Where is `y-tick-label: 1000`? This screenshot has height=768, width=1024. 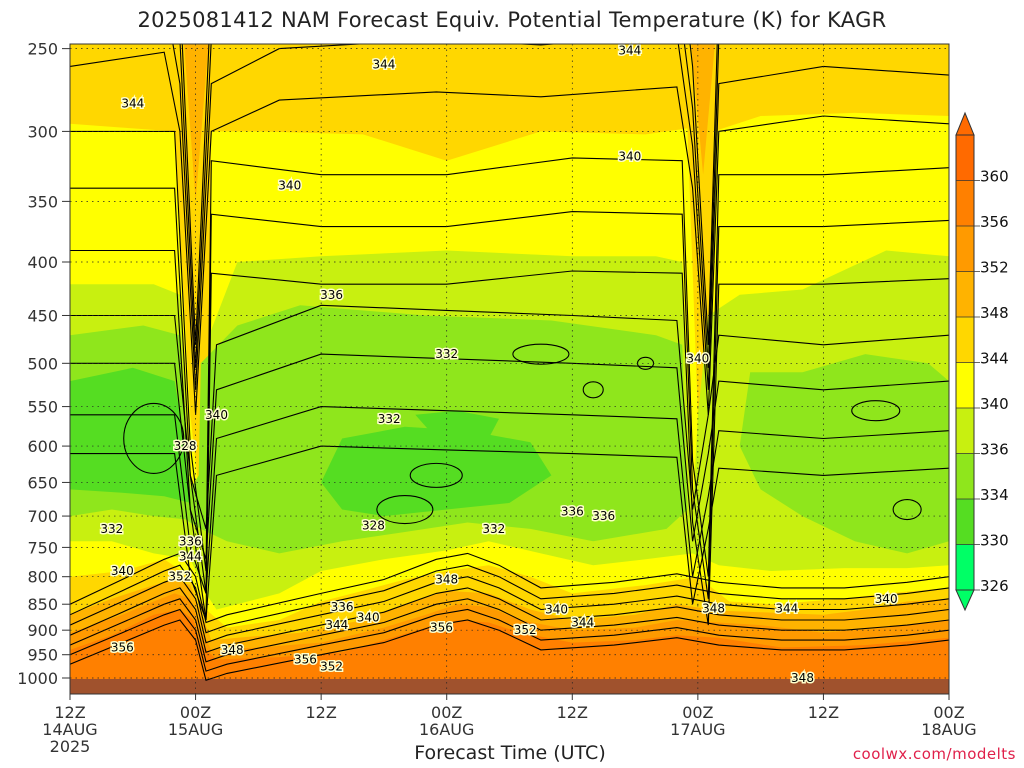 y-tick-label: 1000 is located at coordinates (37, 678).